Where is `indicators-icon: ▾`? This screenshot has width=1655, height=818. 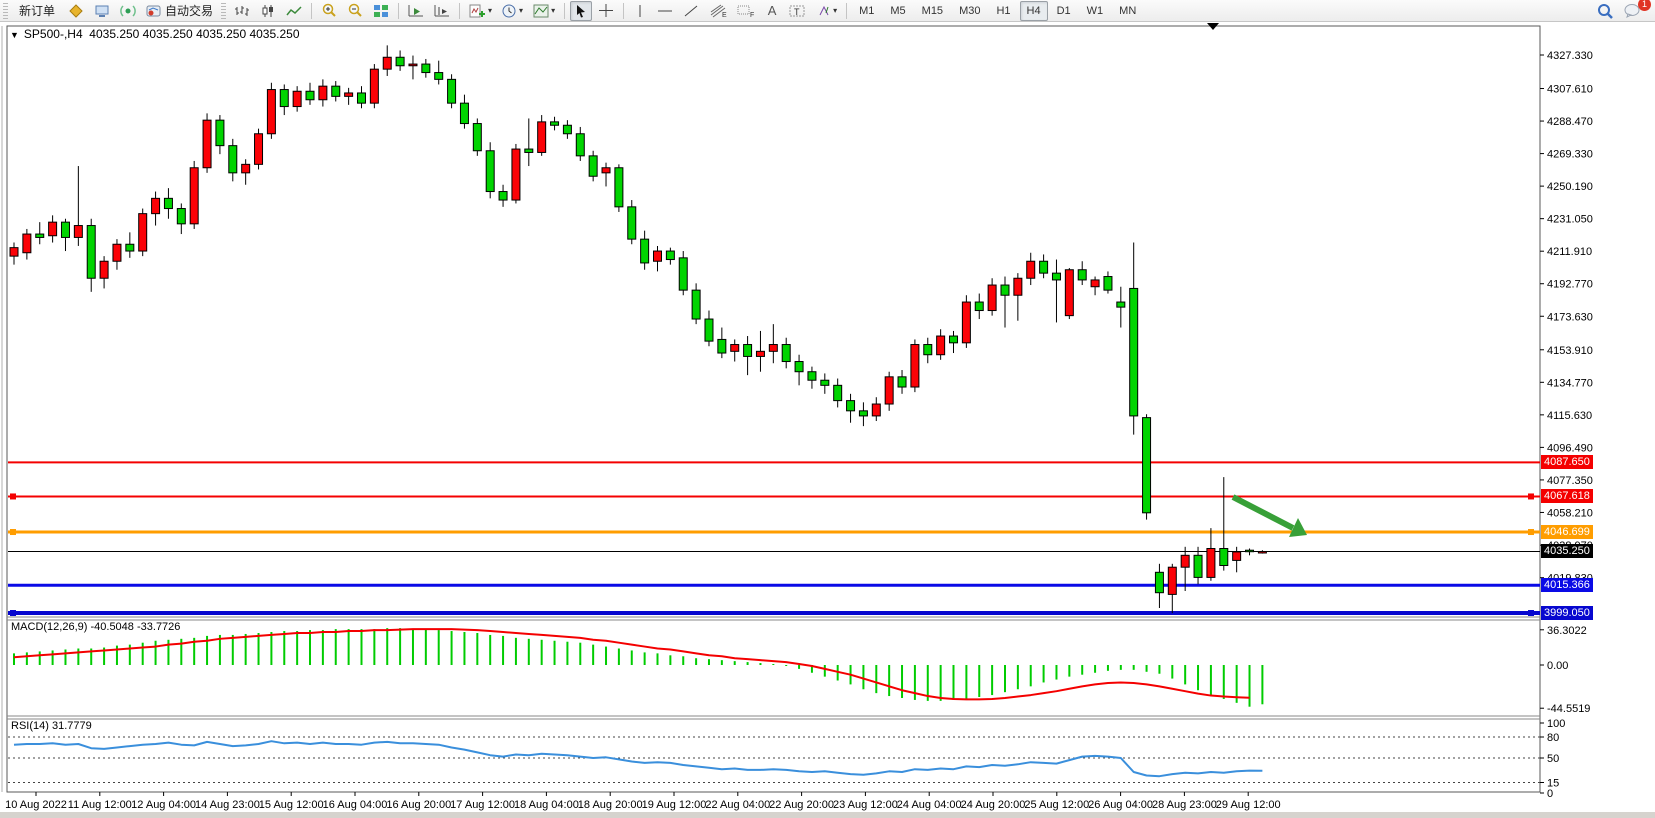
indicators-icon: ▾ is located at coordinates (480, 11).